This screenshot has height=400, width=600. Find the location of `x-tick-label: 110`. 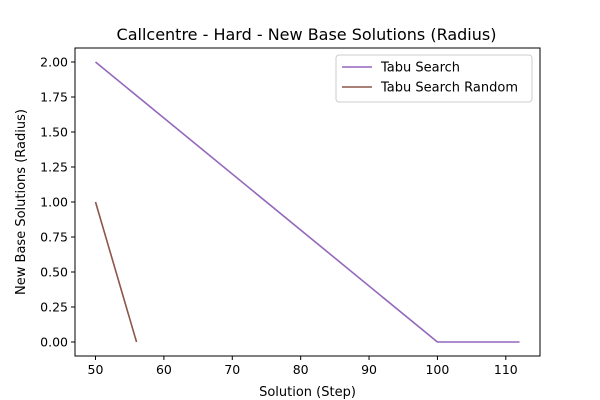

x-tick-label: 110 is located at coordinates (506, 369).